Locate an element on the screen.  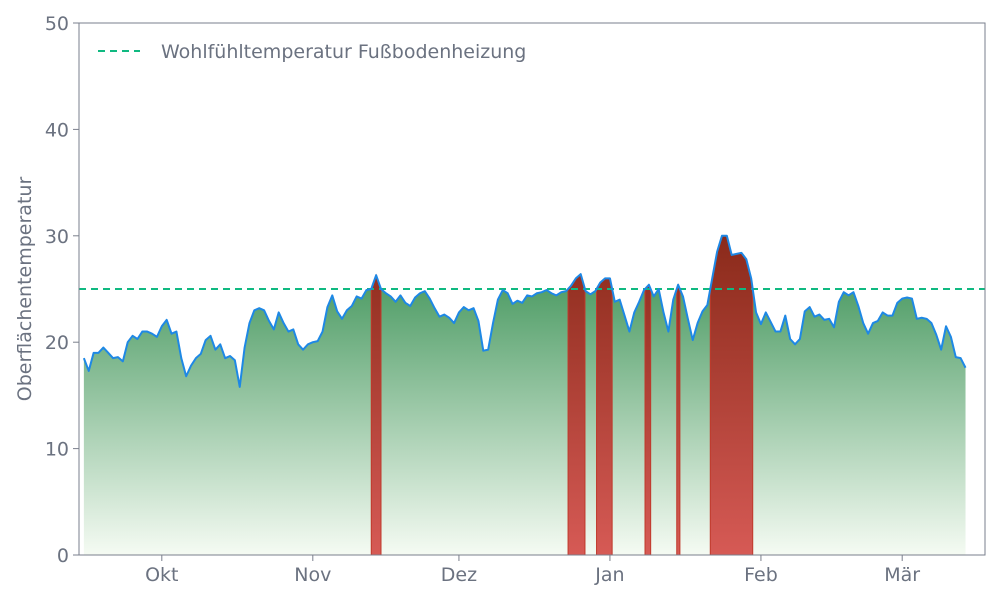
legend: Wohlfühltemperatur Fußbodenheizung is located at coordinates (312, 52).